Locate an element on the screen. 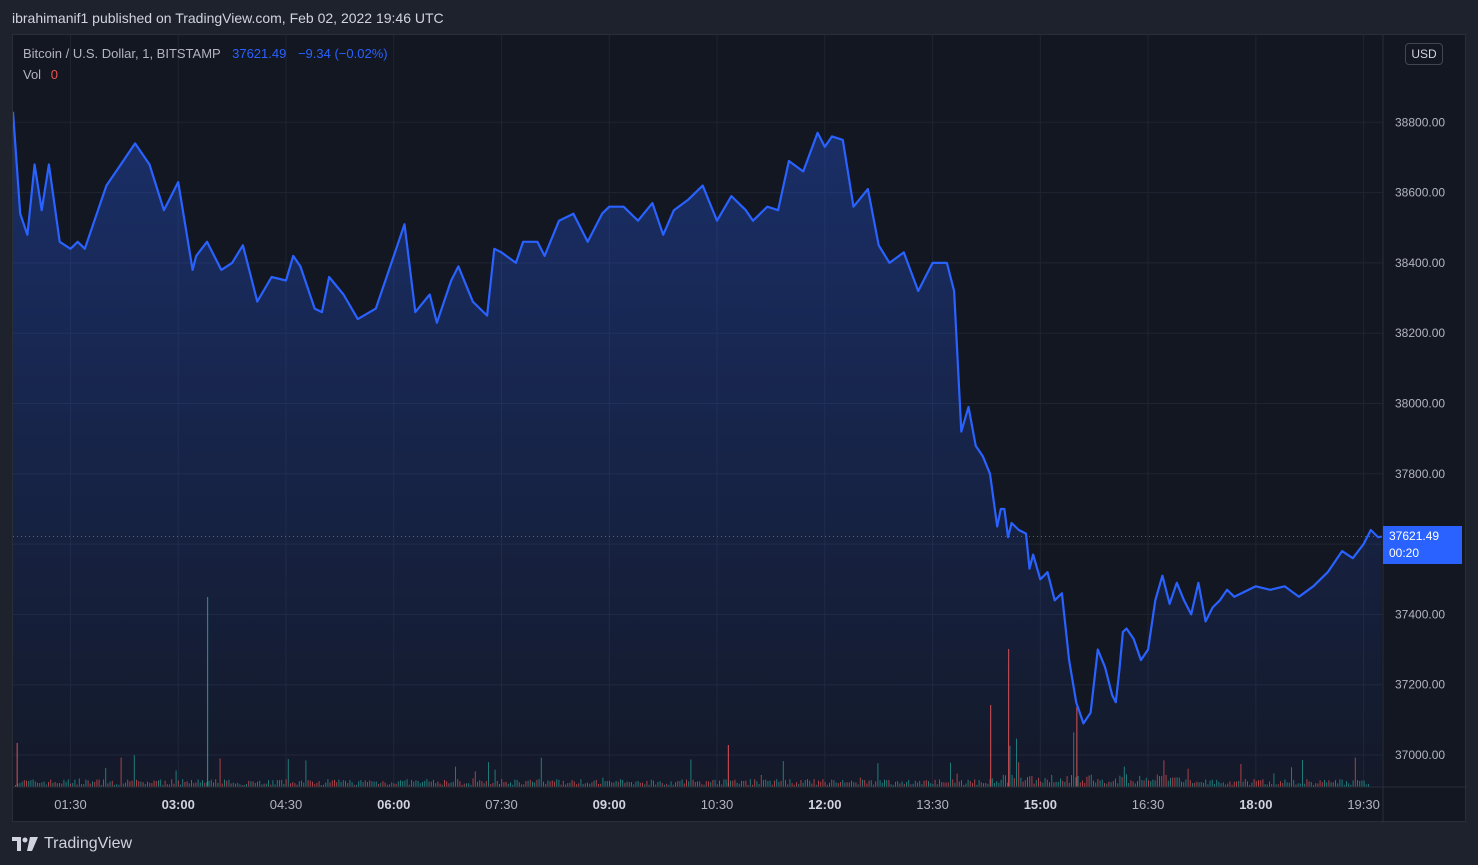 The width and height of the screenshot is (1478, 865). last-price-badge: 37621.49 00:20 is located at coordinates (1422, 545).